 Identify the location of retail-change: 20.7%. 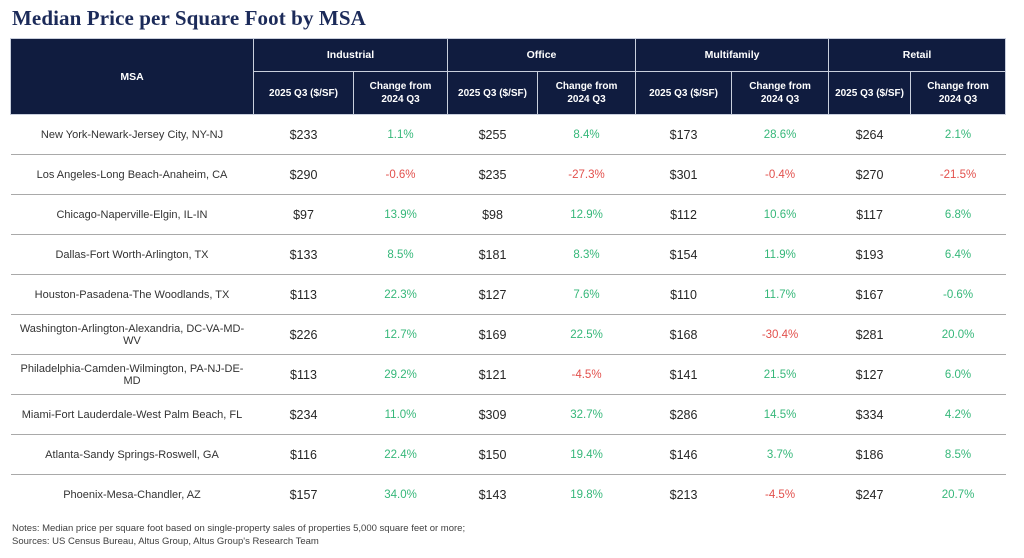
(958, 494).